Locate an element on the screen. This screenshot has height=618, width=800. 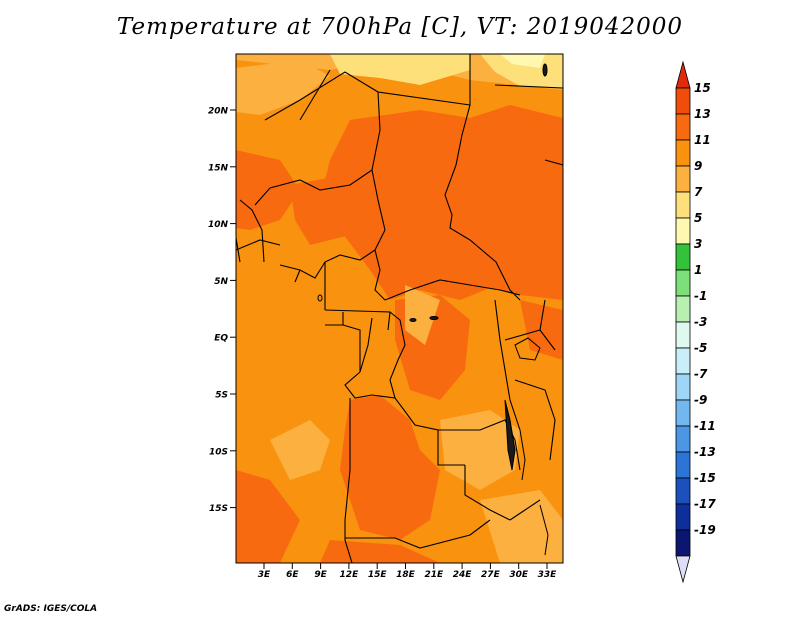
colorbar-label: -17 is located at coordinates (705, 504).